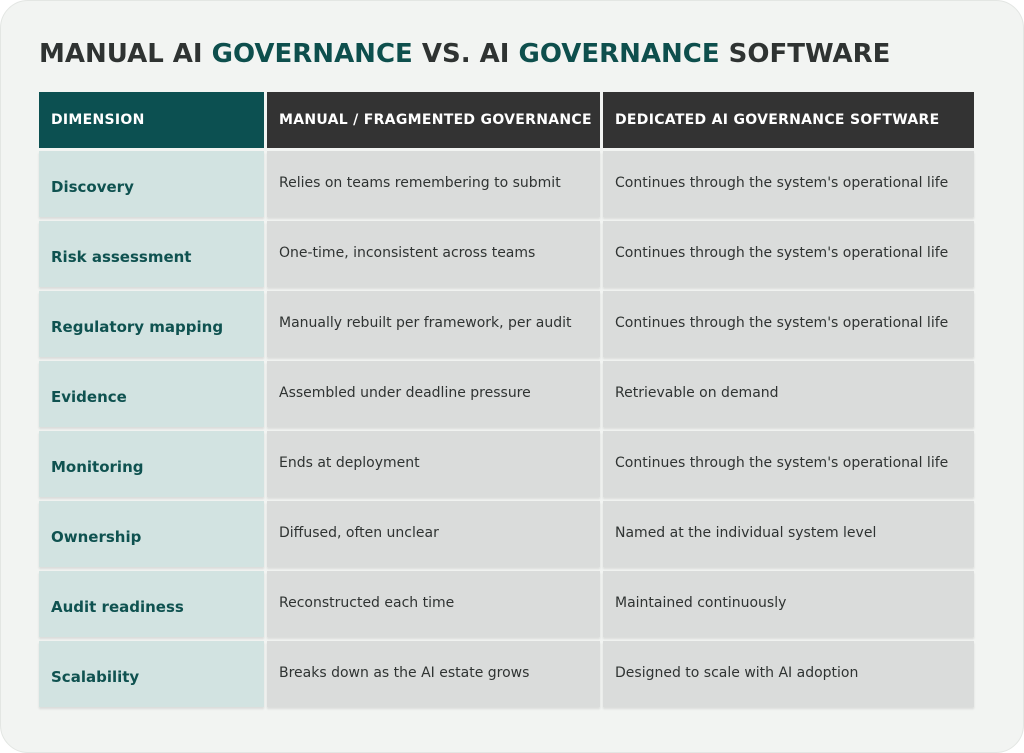 The height and width of the screenshot is (753, 1024). Describe the element at coordinates (788, 674) in the screenshot. I see `software-cell: Designed to scale with AI adoption` at that location.